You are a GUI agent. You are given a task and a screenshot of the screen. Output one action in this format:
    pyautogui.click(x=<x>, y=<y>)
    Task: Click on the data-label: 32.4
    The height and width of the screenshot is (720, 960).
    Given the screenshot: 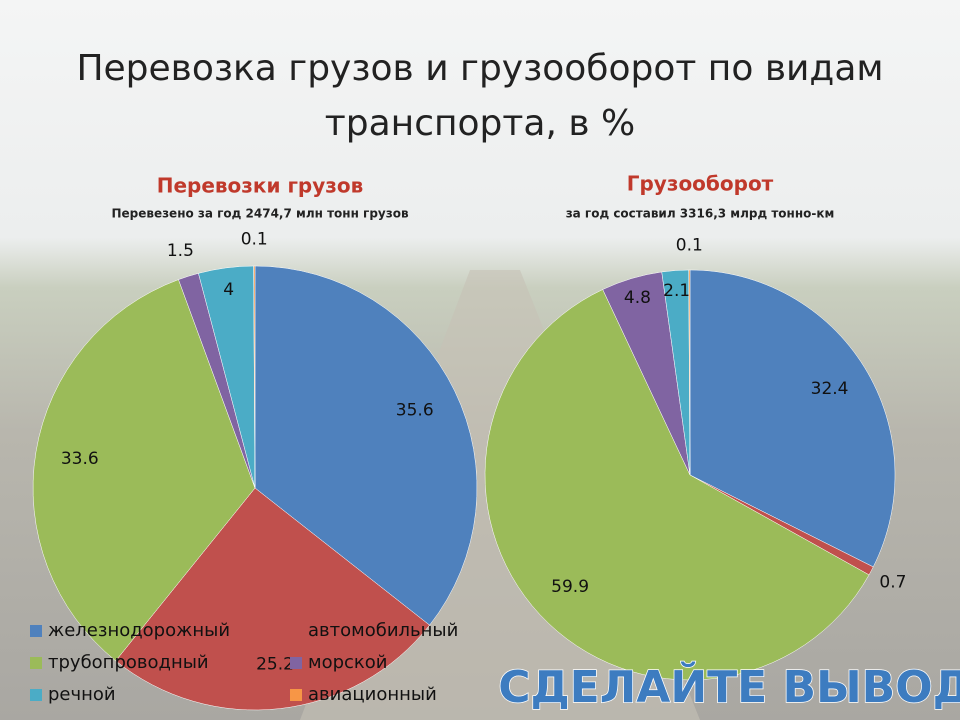 What is the action you would take?
    pyautogui.click(x=830, y=389)
    